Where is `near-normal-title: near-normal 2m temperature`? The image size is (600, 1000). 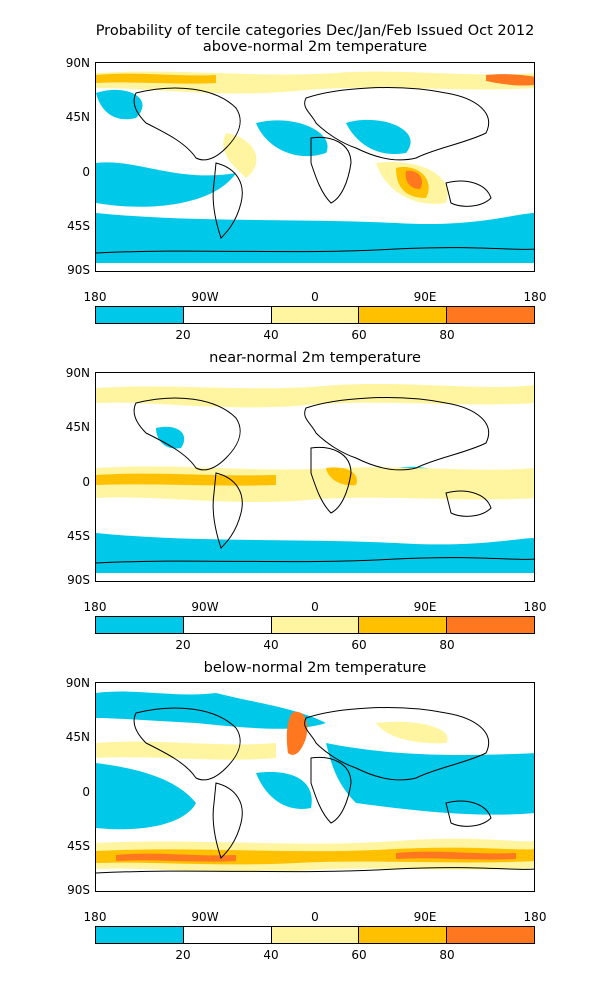 near-normal-title: near-normal 2m temperature is located at coordinates (315, 358).